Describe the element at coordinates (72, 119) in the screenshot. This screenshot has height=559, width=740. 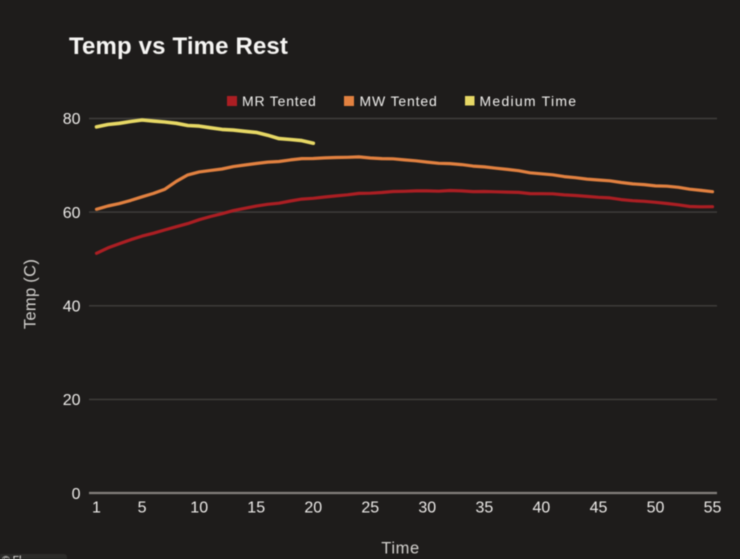
I see `svg-text: 80` at that location.